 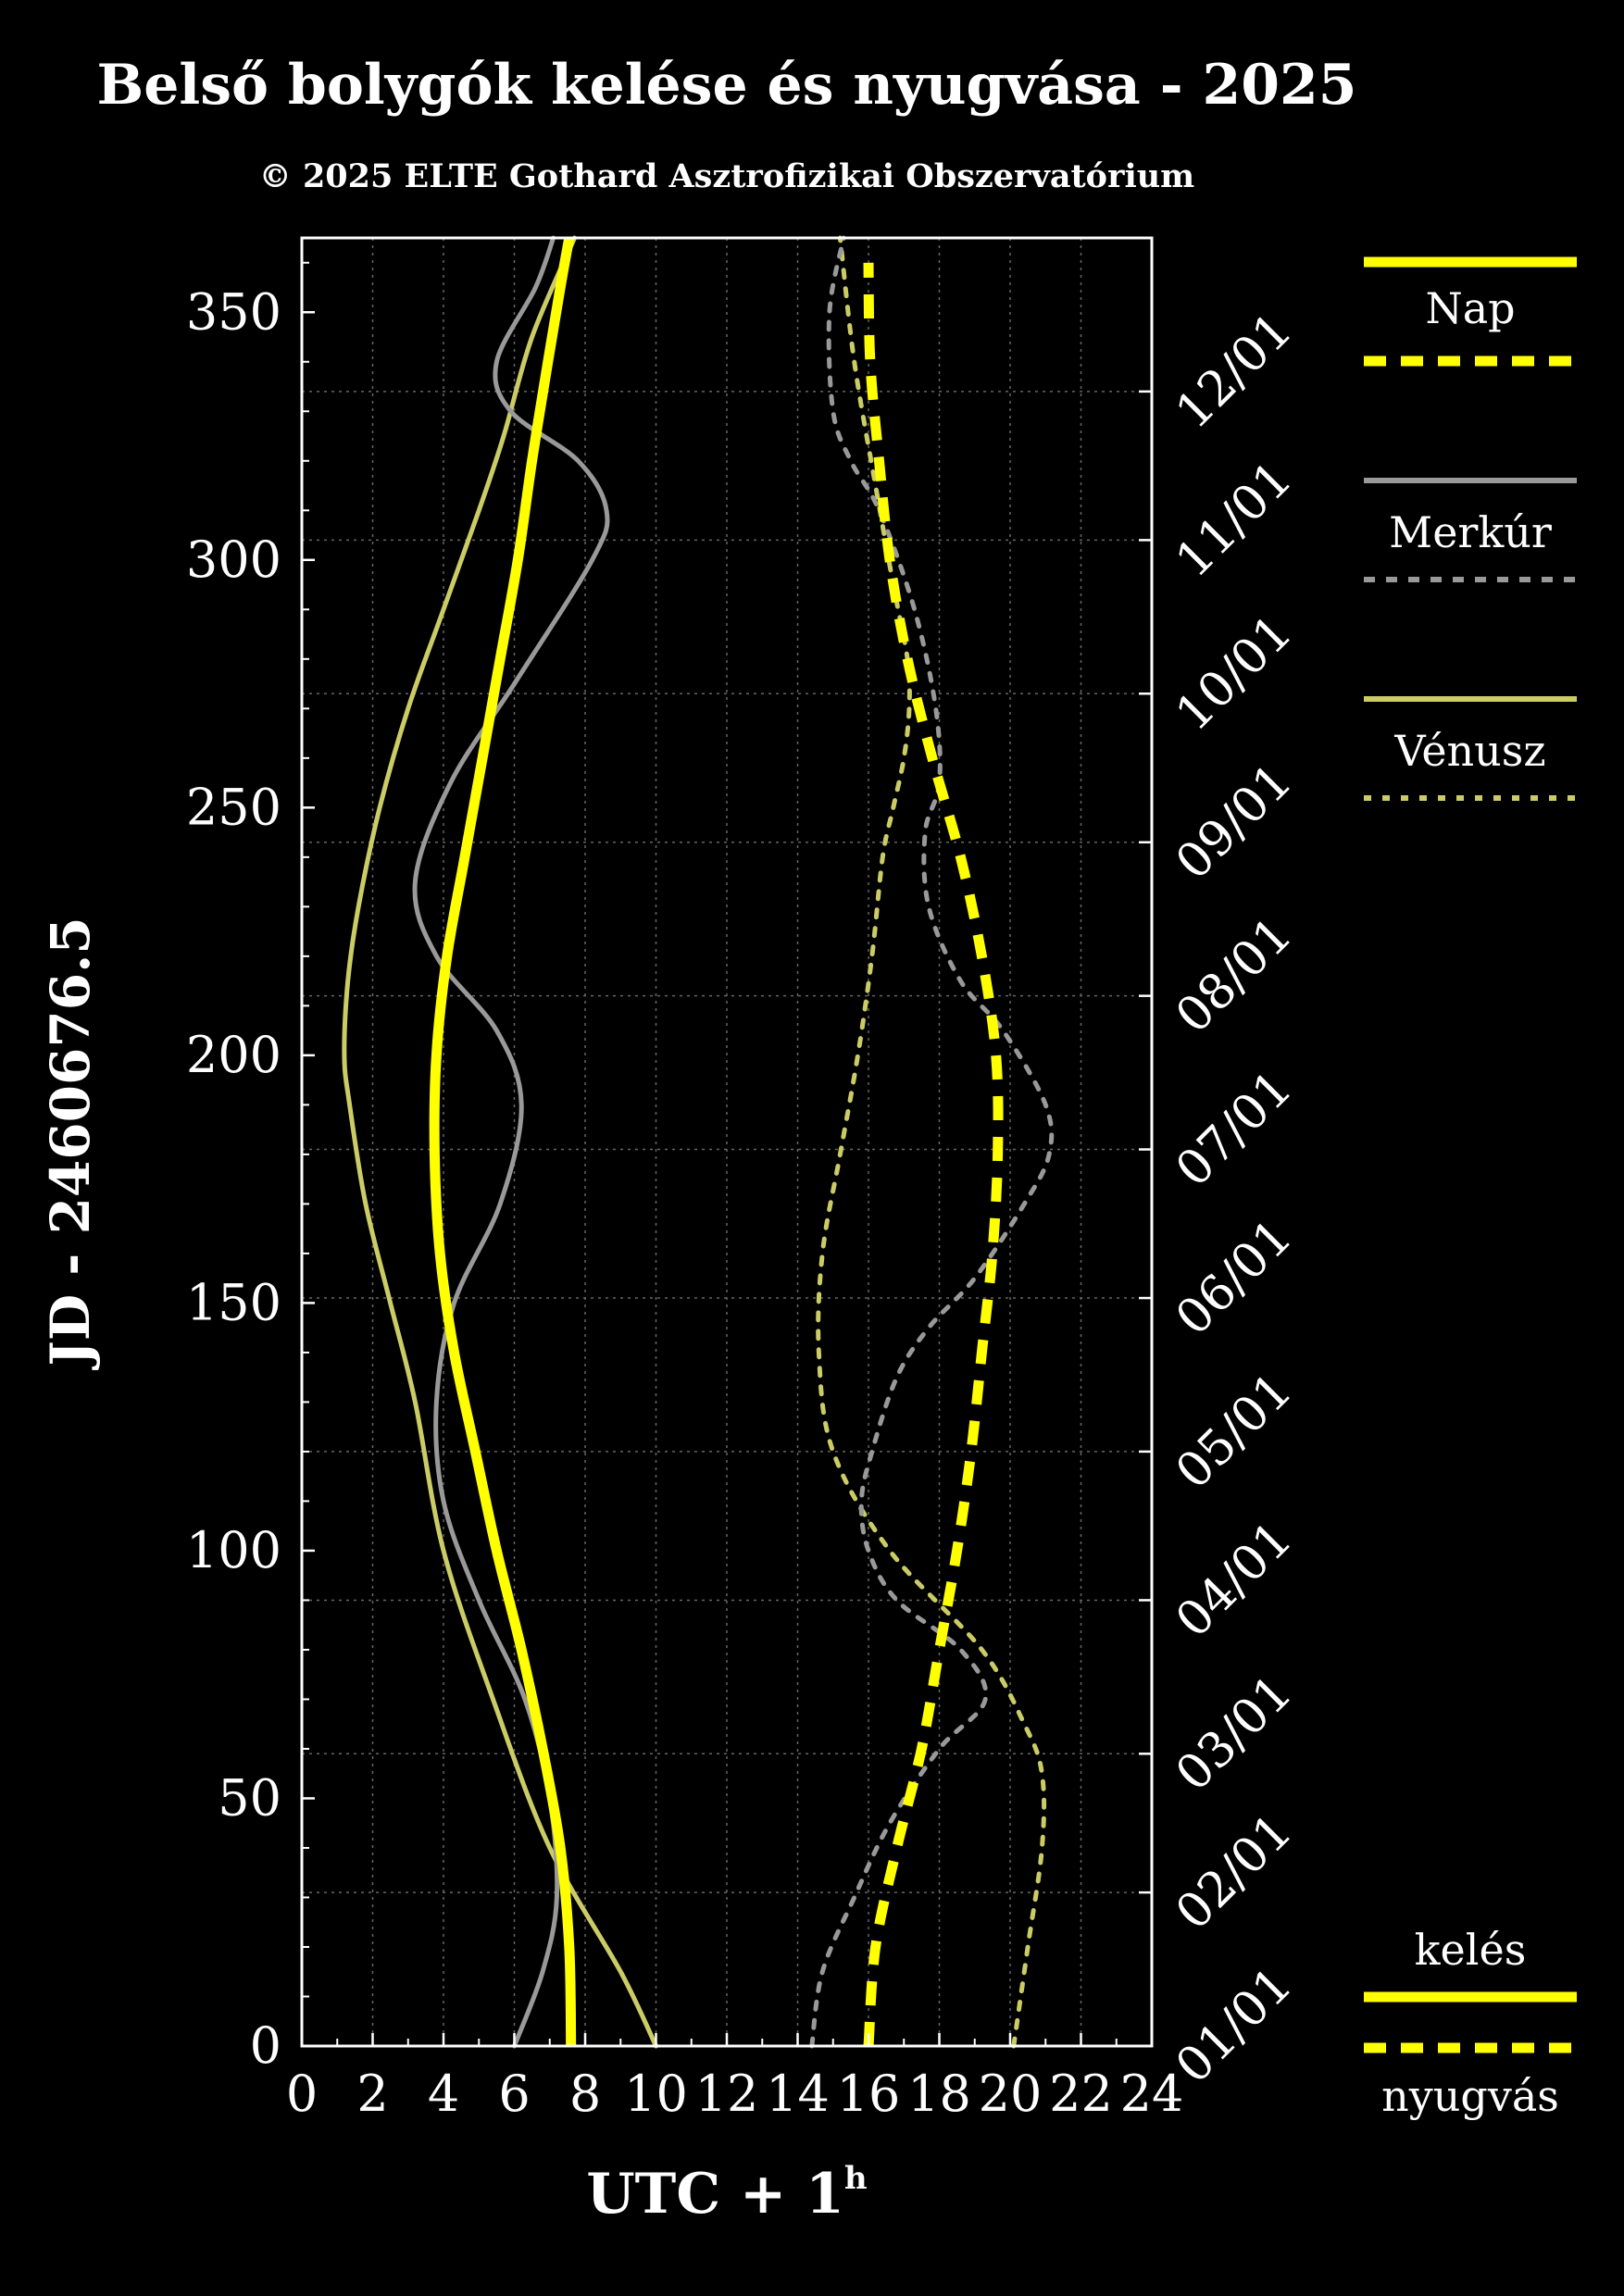 I want to click on month-label-02/01: 02/01, so click(x=1234, y=1871).